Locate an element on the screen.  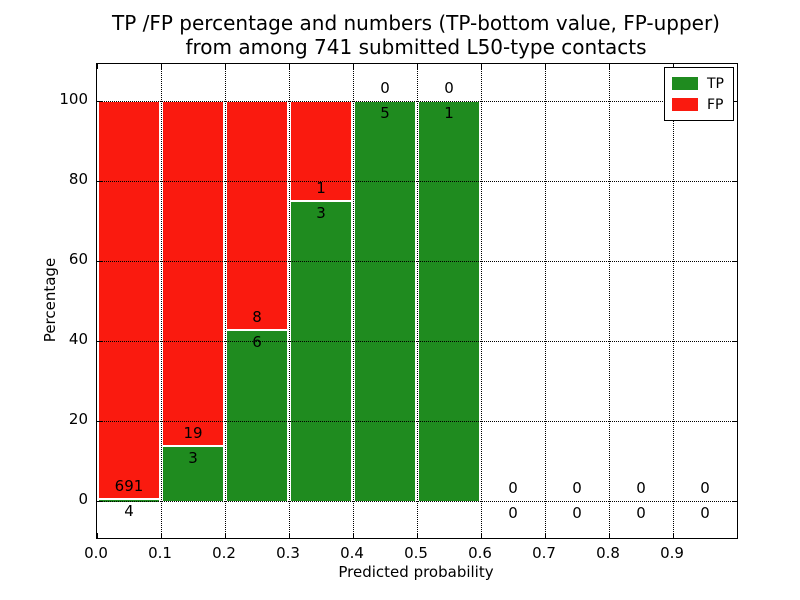
tp-count-label: 6 is located at coordinates (257, 341).